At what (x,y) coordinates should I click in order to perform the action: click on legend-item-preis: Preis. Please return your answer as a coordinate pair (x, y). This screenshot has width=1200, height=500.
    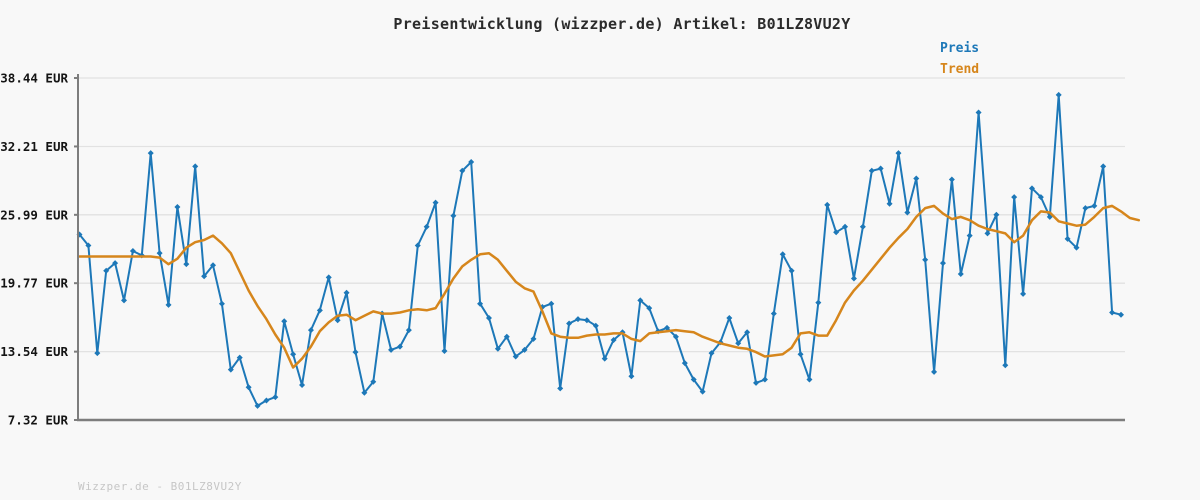
    Looking at the image, I should click on (959, 48).